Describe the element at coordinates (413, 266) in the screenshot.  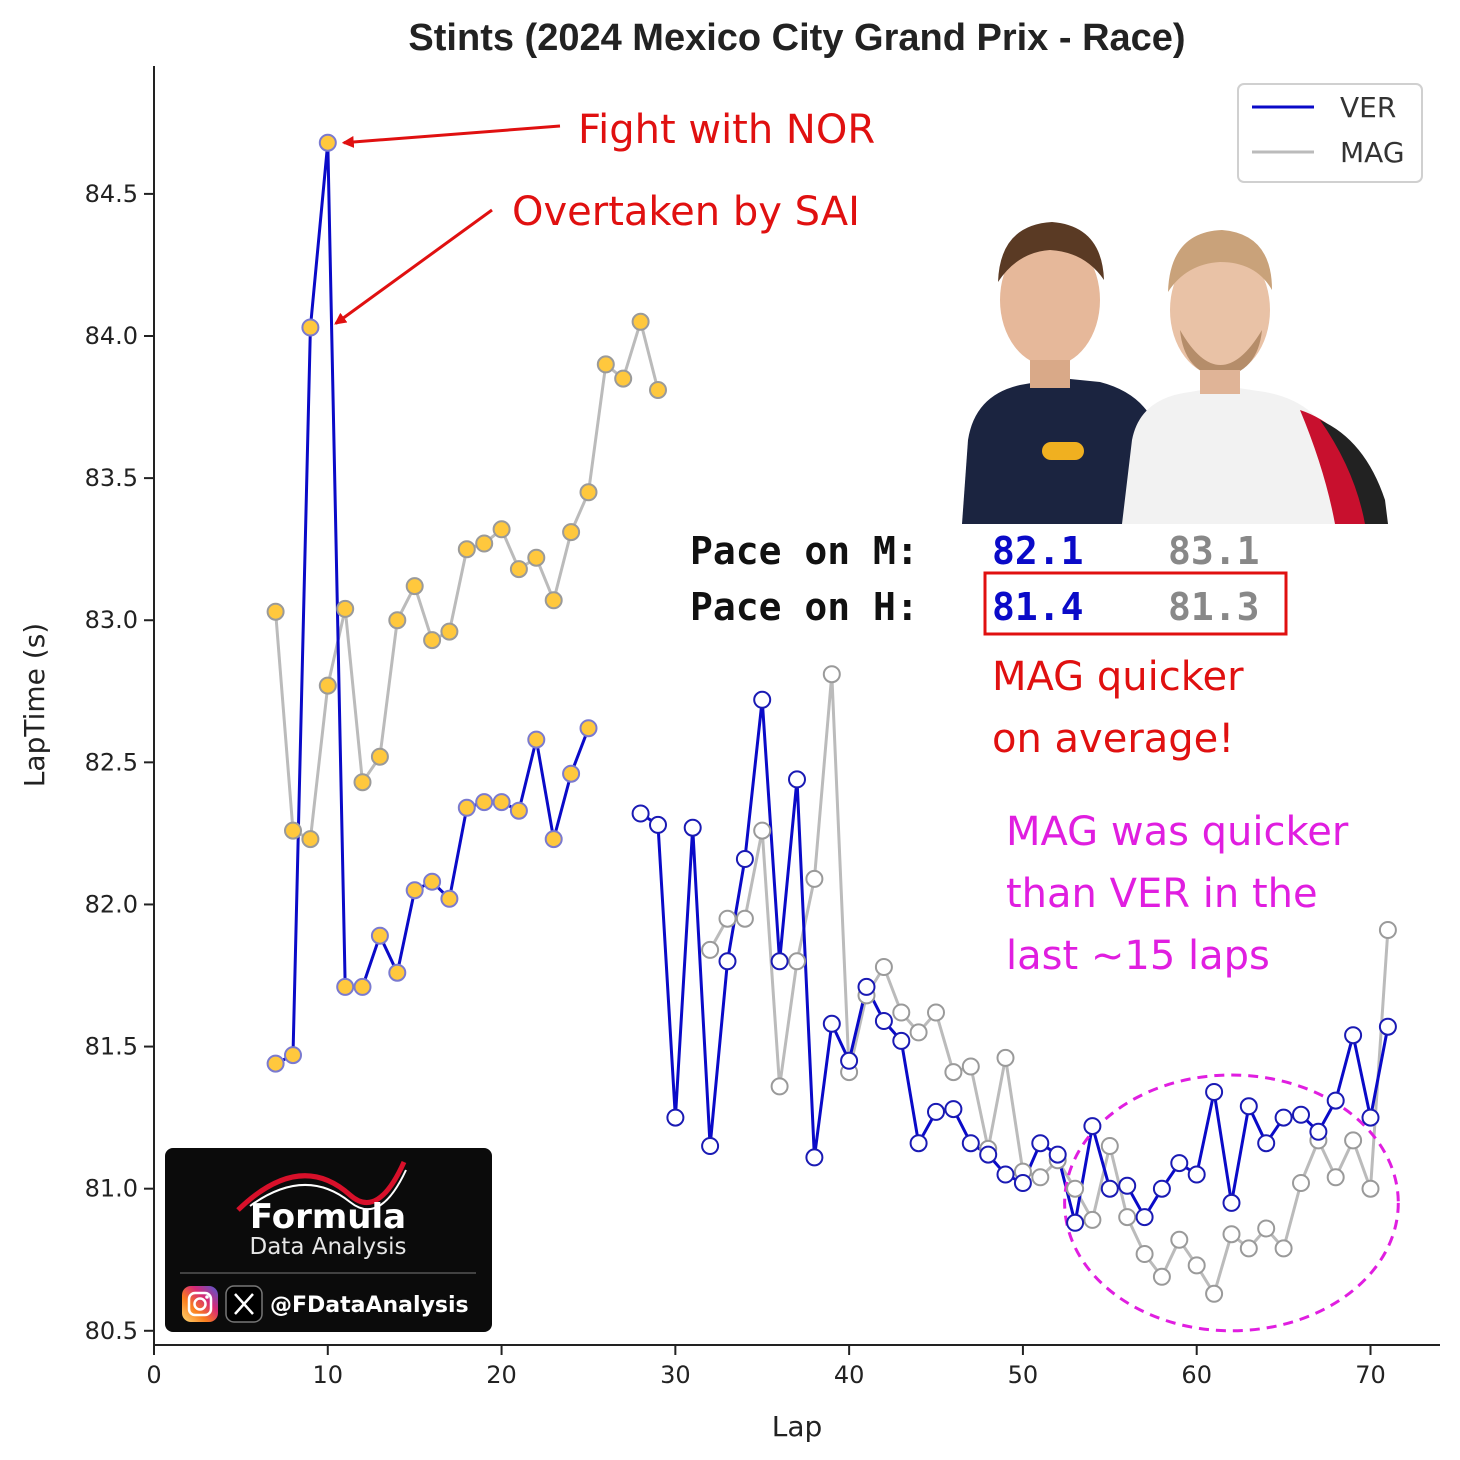
I see `arrow-overtaken-sai` at that location.